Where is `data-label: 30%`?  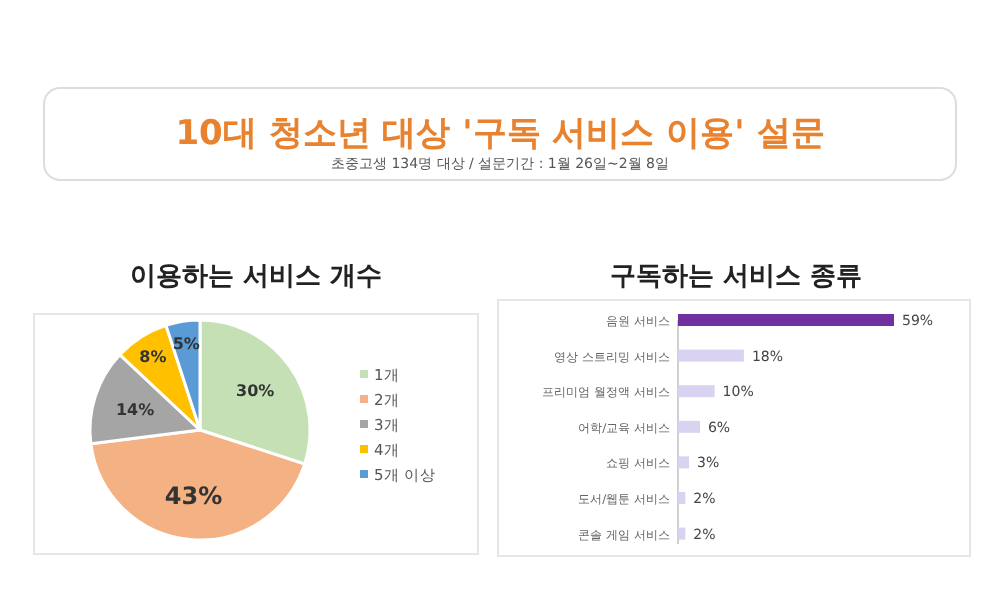 data-label: 30% is located at coordinates (255, 390).